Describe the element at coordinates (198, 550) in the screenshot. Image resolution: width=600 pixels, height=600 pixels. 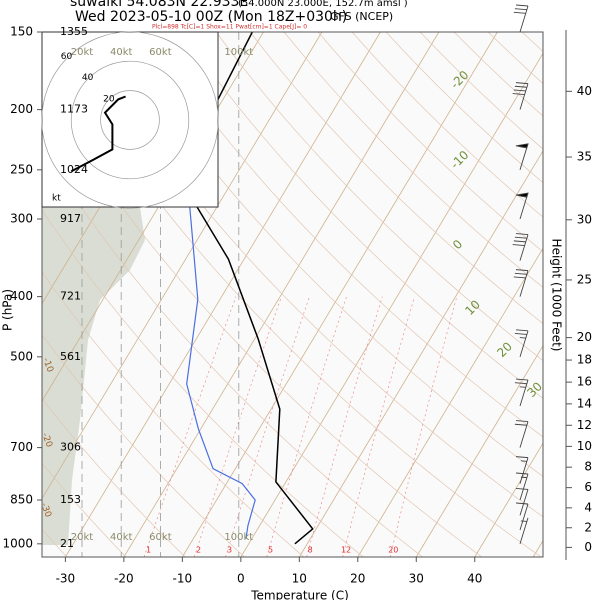
I see `mixing-ratio-label: 2` at that location.